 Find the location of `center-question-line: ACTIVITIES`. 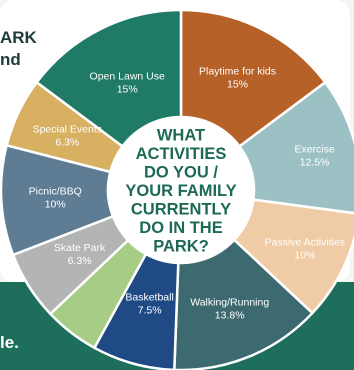

center-question-line: ACTIVITIES is located at coordinates (181, 154).